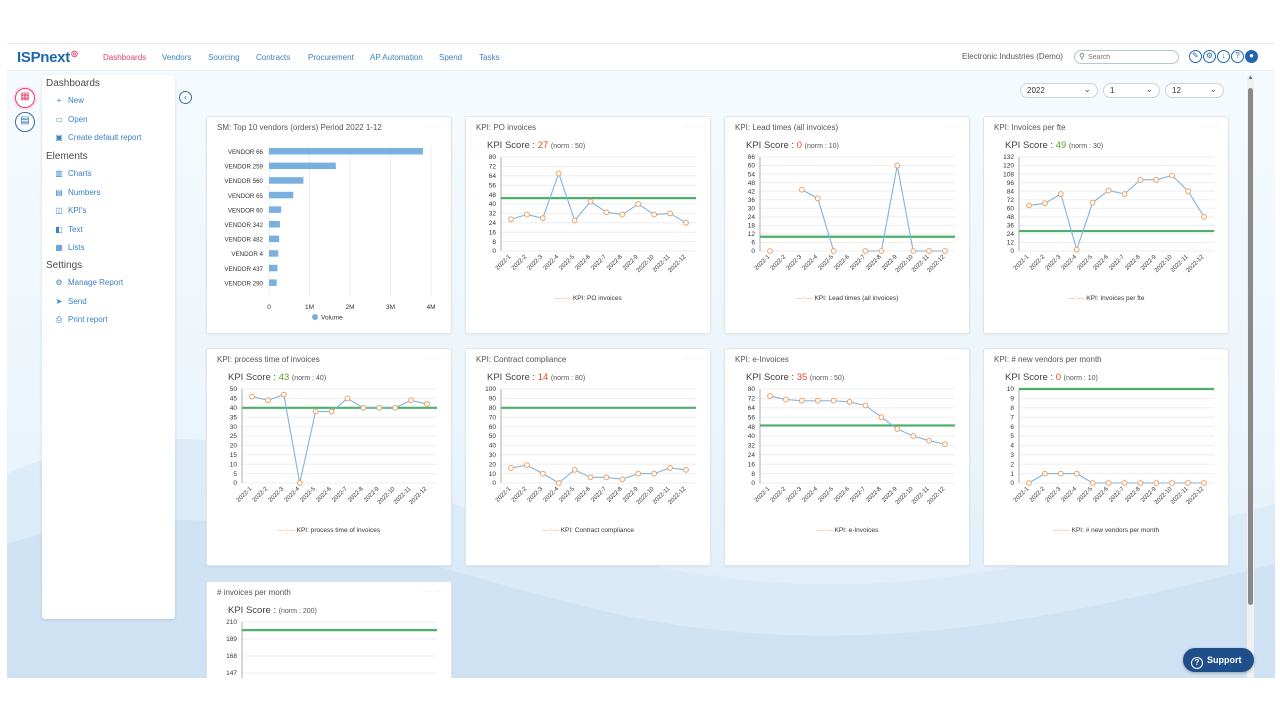  I want to click on pencil-icon: ✎, so click(1195, 56).